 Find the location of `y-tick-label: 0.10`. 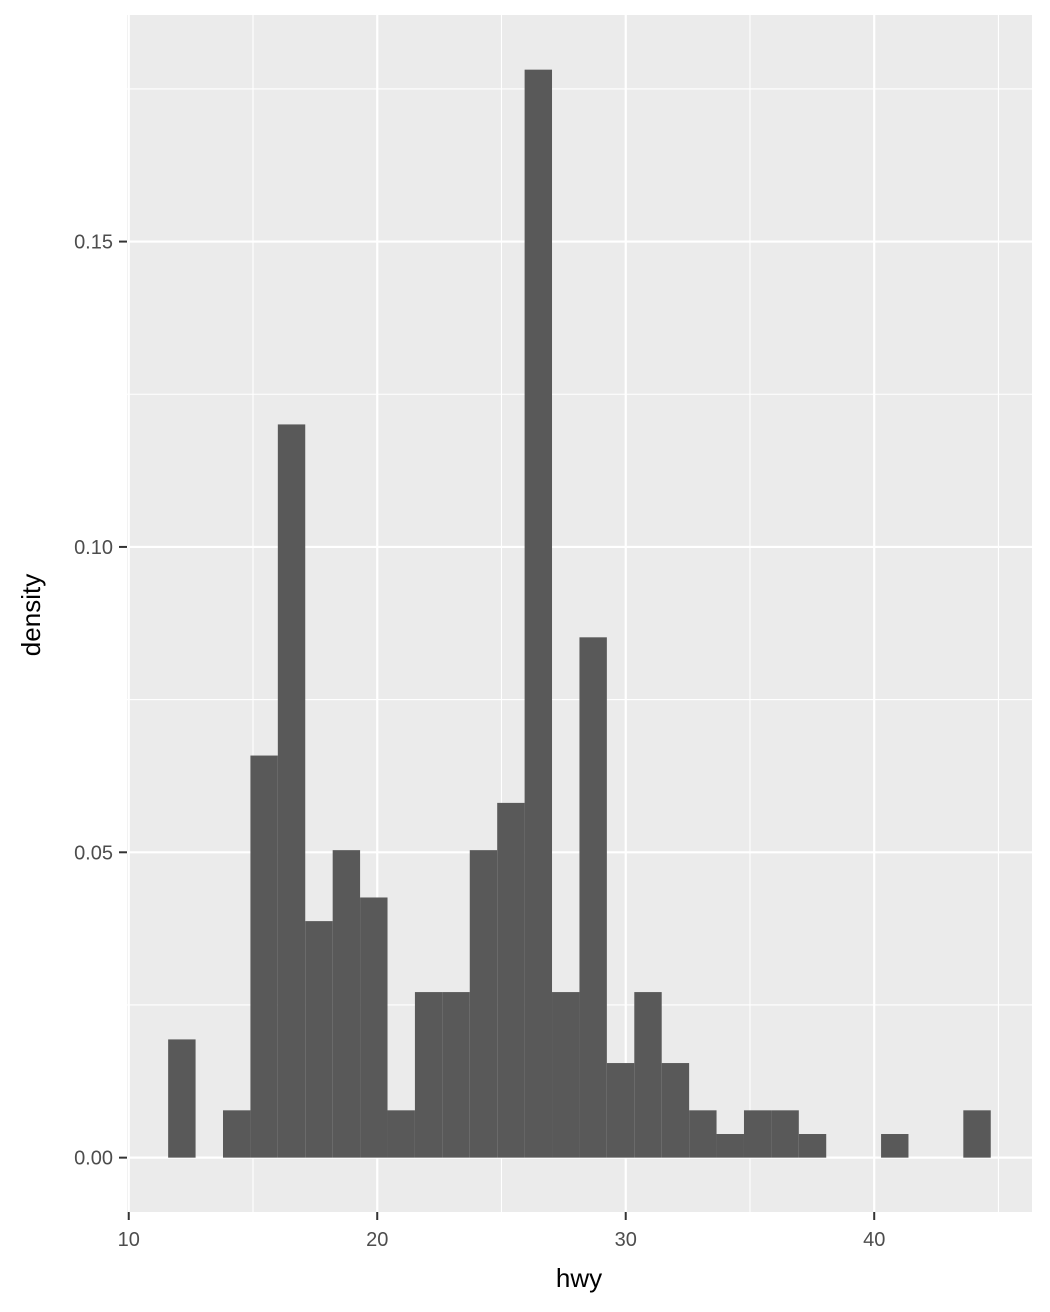

y-tick-label: 0.10 is located at coordinates (93, 548).